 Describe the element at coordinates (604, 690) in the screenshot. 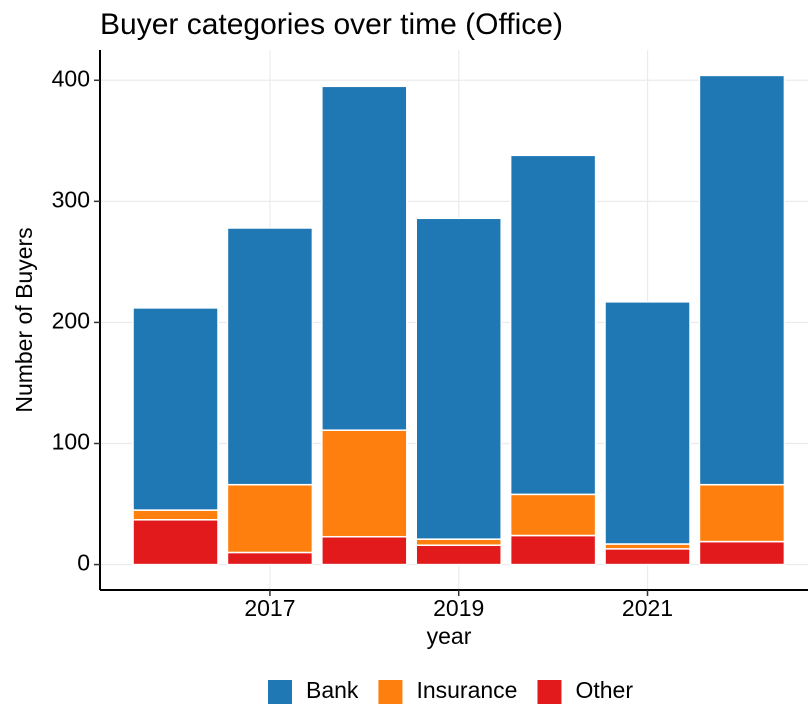

I see `legend-label: Other` at that location.